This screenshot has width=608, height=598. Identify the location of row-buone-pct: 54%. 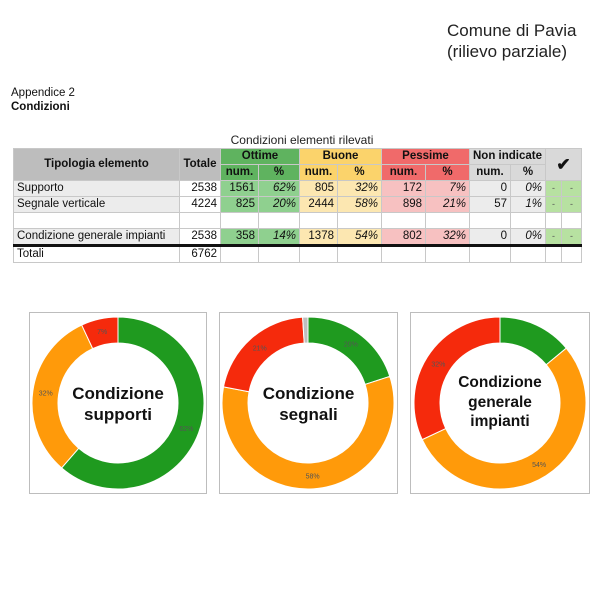
(359, 237).